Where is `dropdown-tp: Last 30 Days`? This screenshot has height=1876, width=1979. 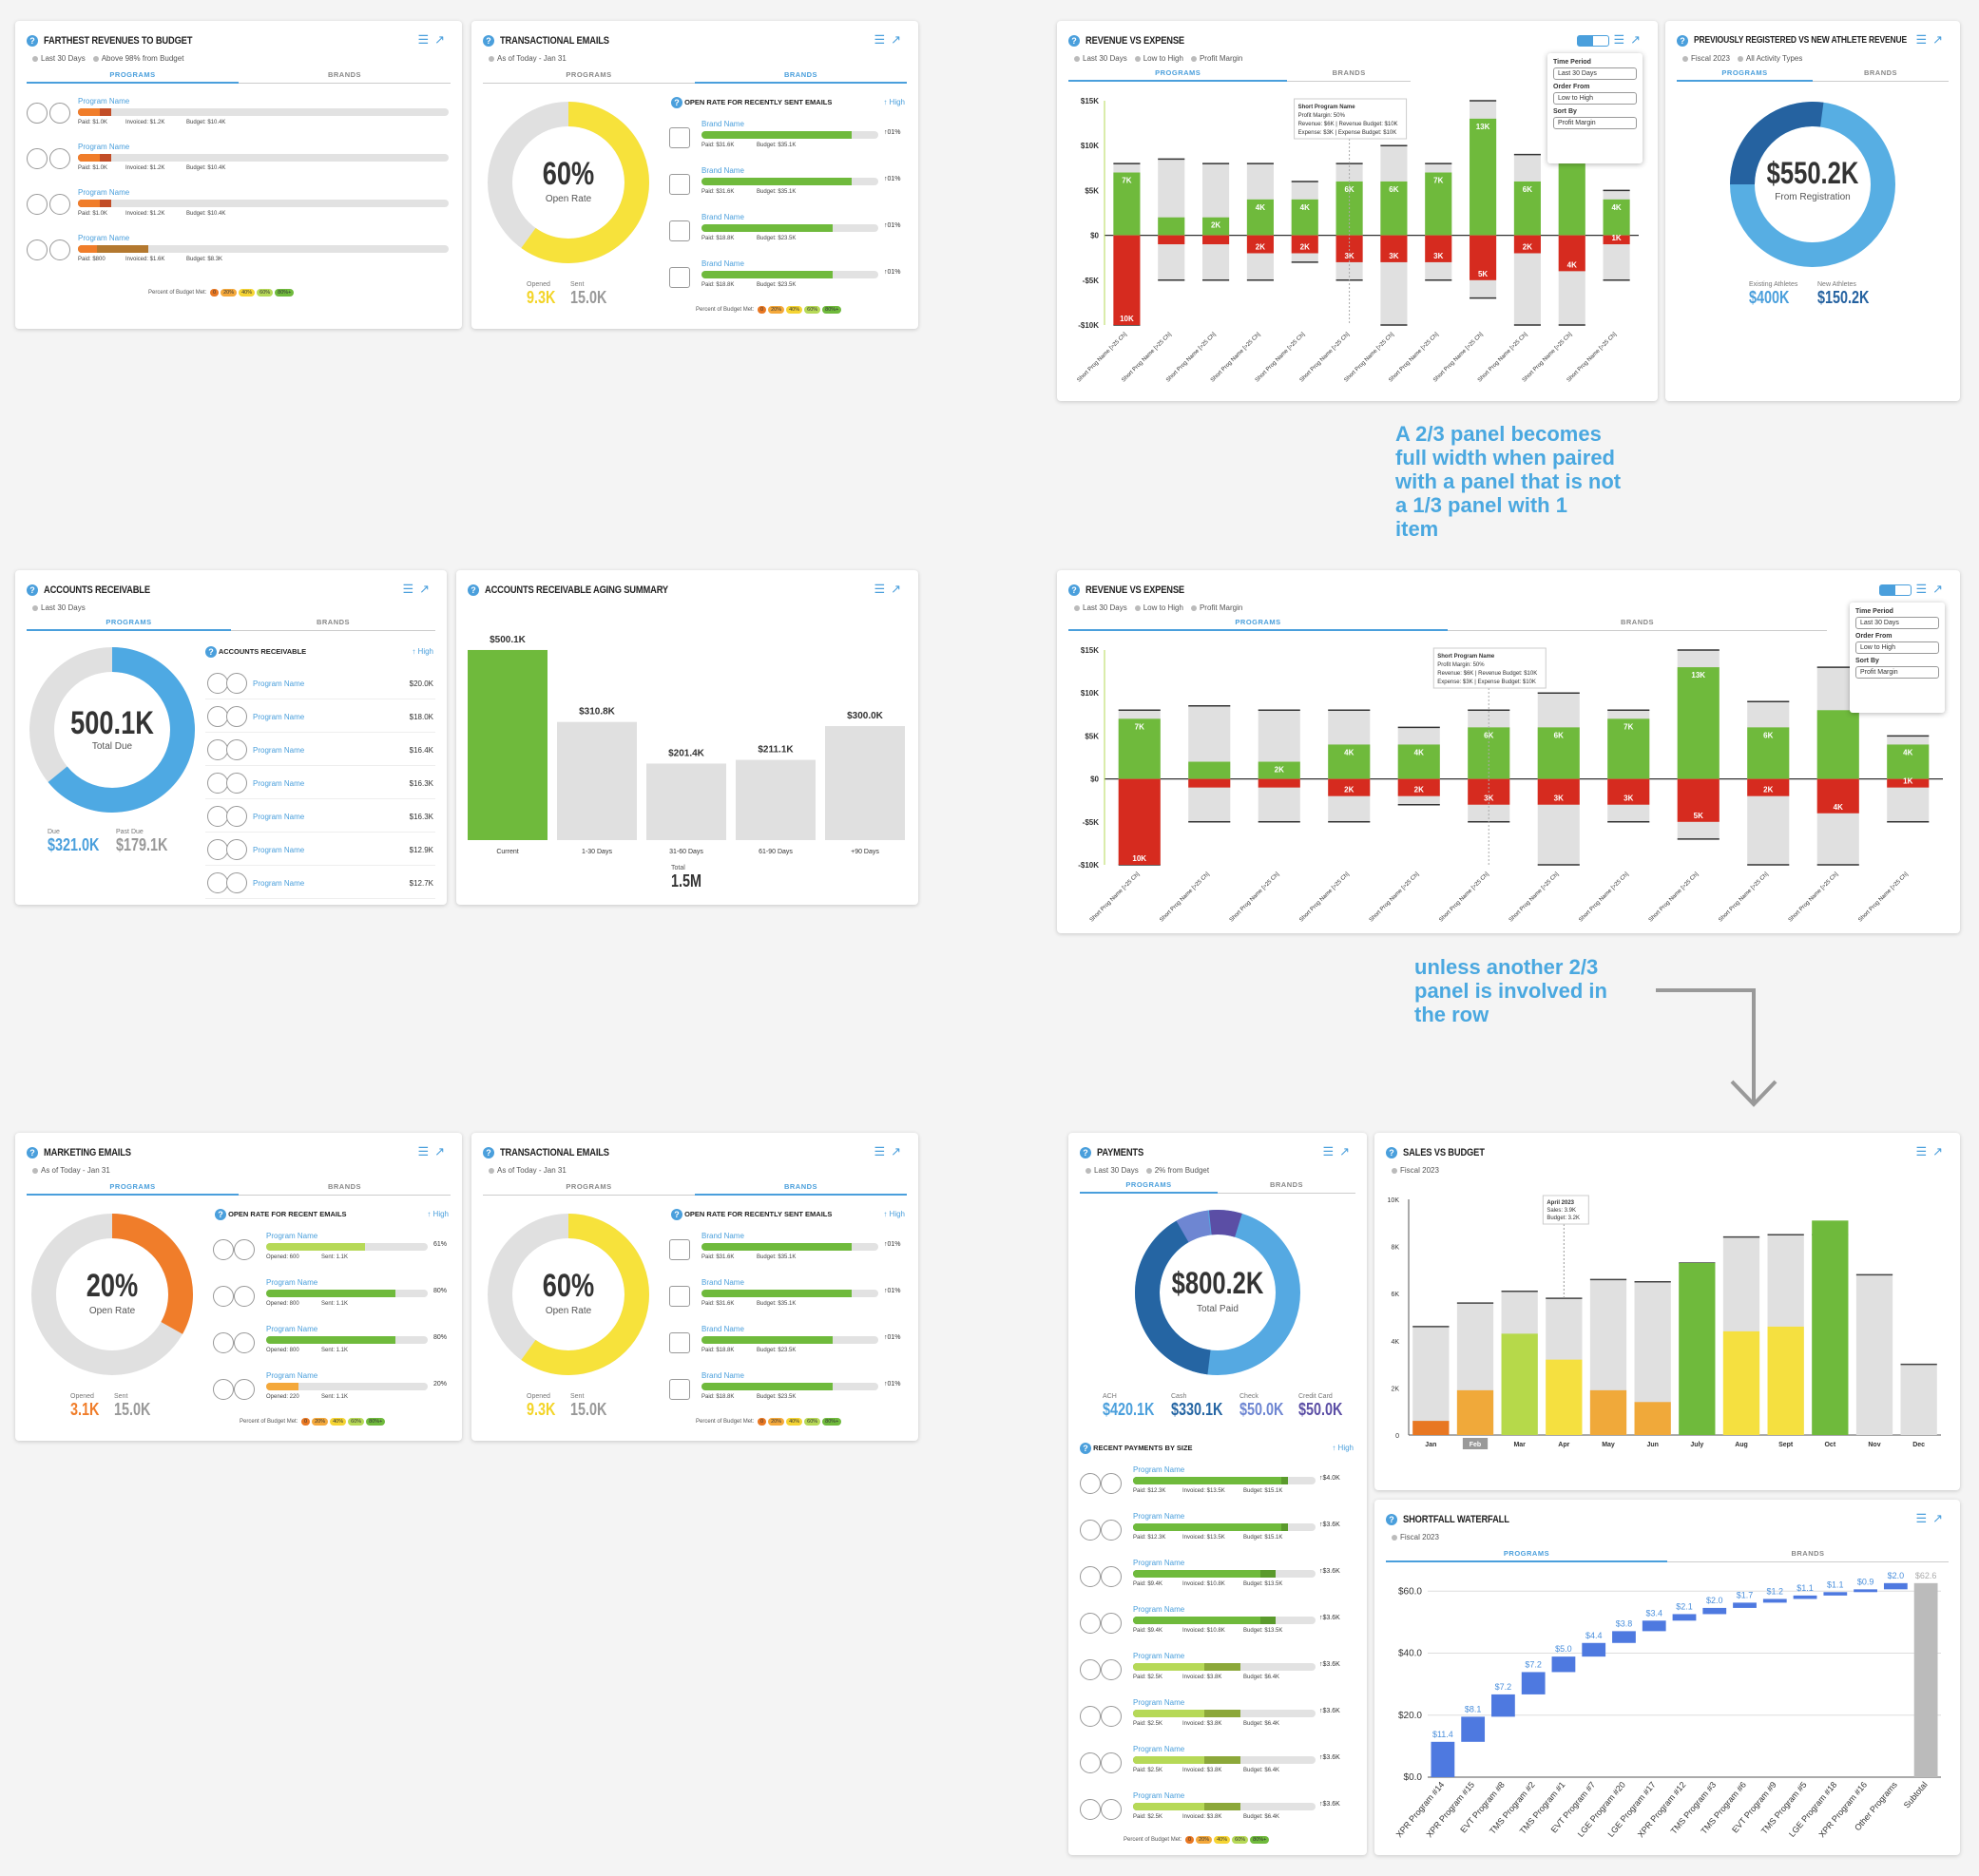 dropdown-tp: Last 30 Days is located at coordinates (1595, 74).